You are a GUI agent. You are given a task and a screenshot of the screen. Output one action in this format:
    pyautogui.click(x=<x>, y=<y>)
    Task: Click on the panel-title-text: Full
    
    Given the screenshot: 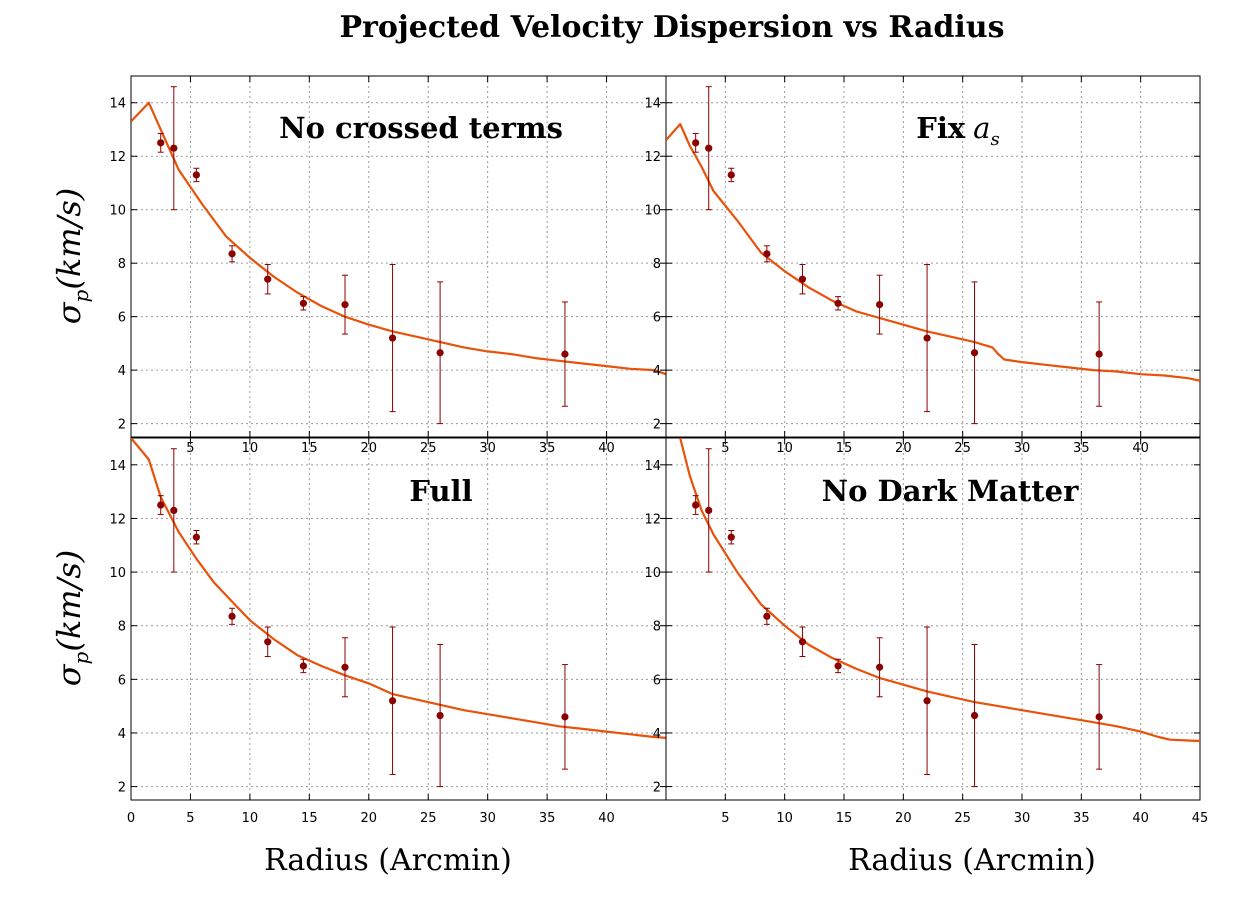 What is the action you would take?
    pyautogui.click(x=440, y=491)
    